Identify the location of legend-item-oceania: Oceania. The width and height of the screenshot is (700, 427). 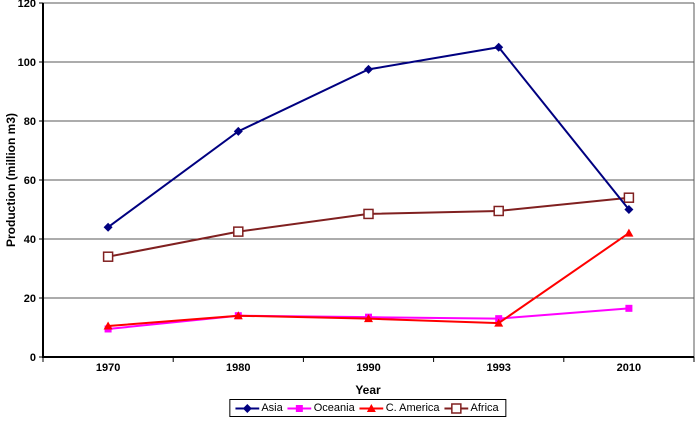
(321, 408).